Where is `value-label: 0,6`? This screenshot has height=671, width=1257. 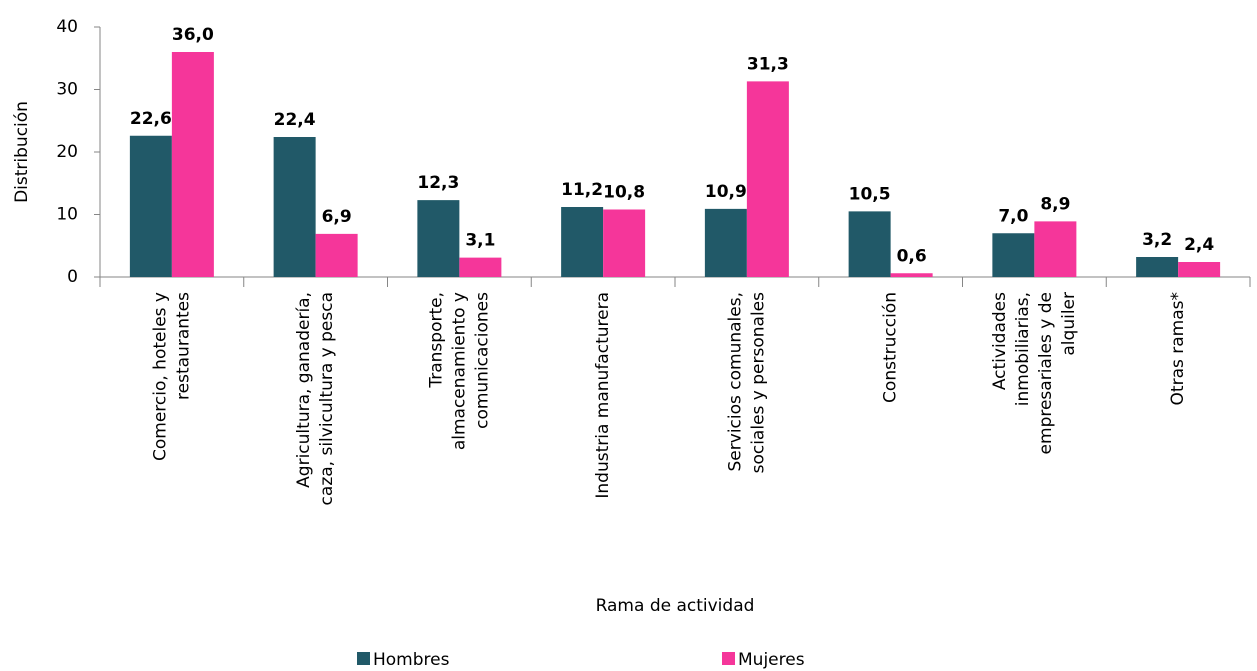
value-label: 0,6 is located at coordinates (912, 256).